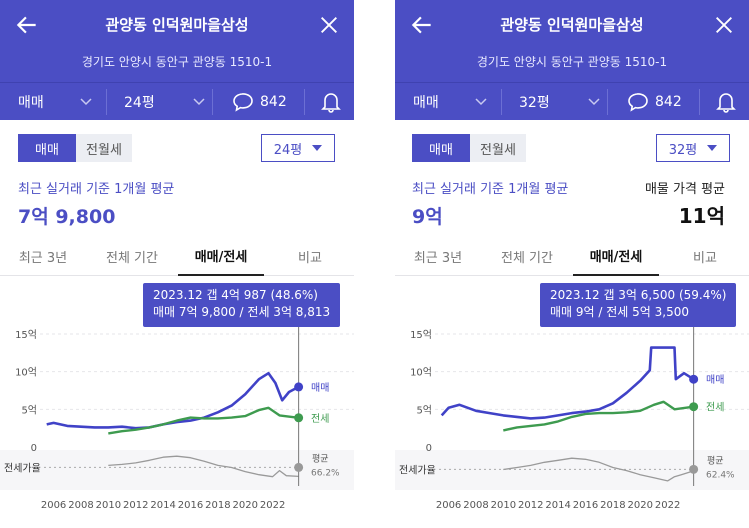 The width and height of the screenshot is (749, 528). What do you see at coordinates (242, 312) in the screenshot?
I see `tooltip-prices: 매매 7억 9,800 / 전세 3억 8,813` at bounding box center [242, 312].